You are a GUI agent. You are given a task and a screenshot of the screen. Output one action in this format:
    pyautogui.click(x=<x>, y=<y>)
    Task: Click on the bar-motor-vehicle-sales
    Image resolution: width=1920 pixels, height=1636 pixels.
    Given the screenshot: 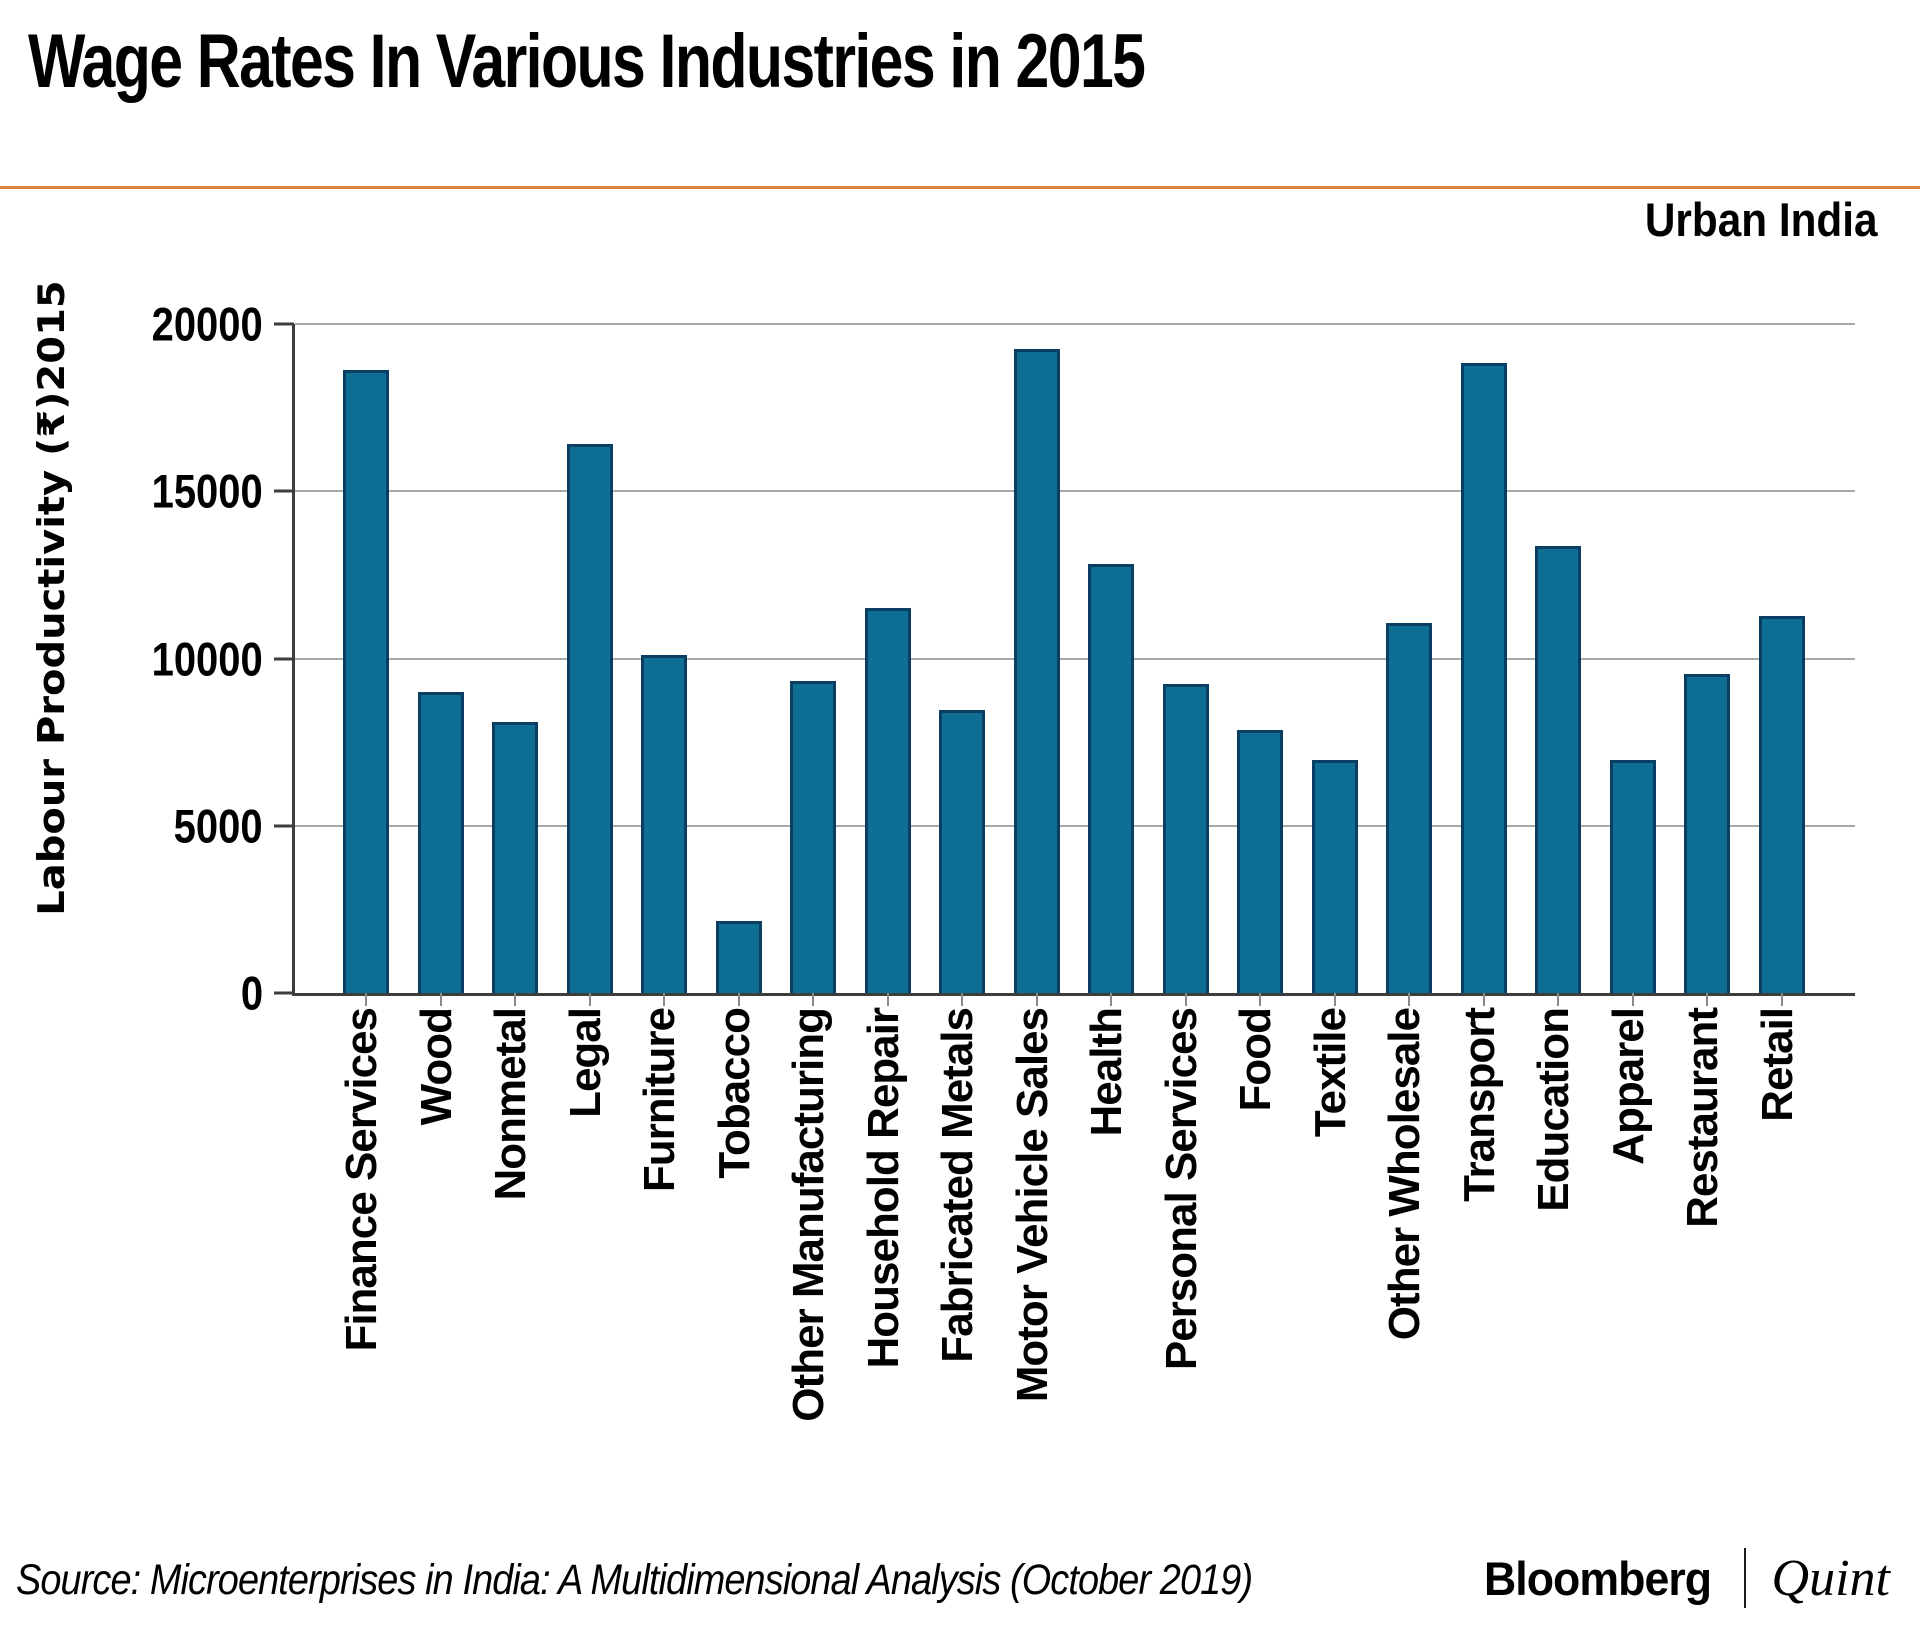 What is the action you would take?
    pyautogui.click(x=1036, y=671)
    